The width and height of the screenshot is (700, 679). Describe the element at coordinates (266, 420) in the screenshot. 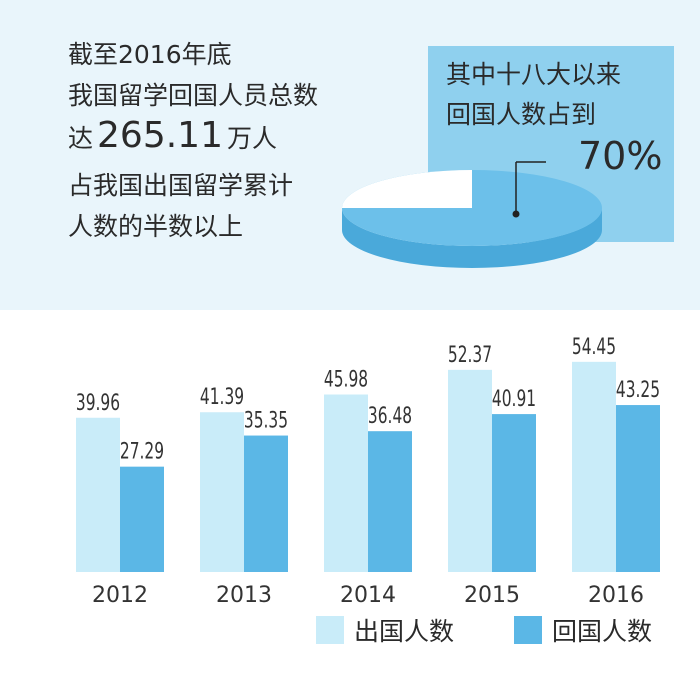

I see `label-returned-2013: 35.35` at that location.